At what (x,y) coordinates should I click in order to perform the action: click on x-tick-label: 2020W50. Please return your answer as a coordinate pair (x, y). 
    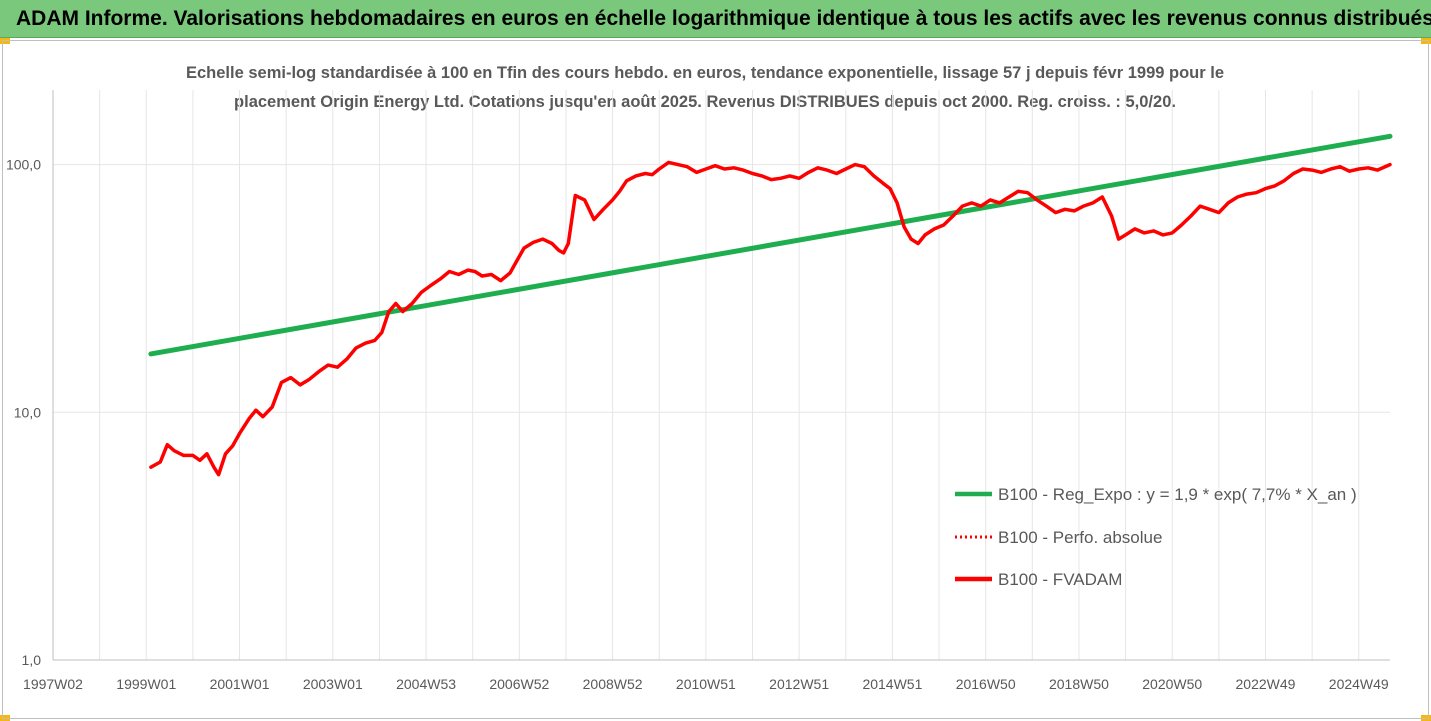
    Looking at the image, I should click on (1172, 684).